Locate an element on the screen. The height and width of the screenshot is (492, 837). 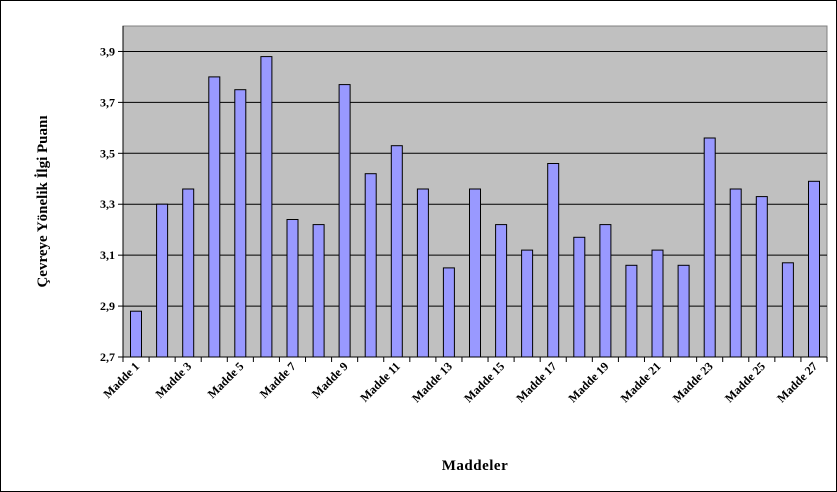
y-tick-labels: 2,7 2,9 3,1 3,3 3,5 3,7 3,9 is located at coordinates (107, 204).